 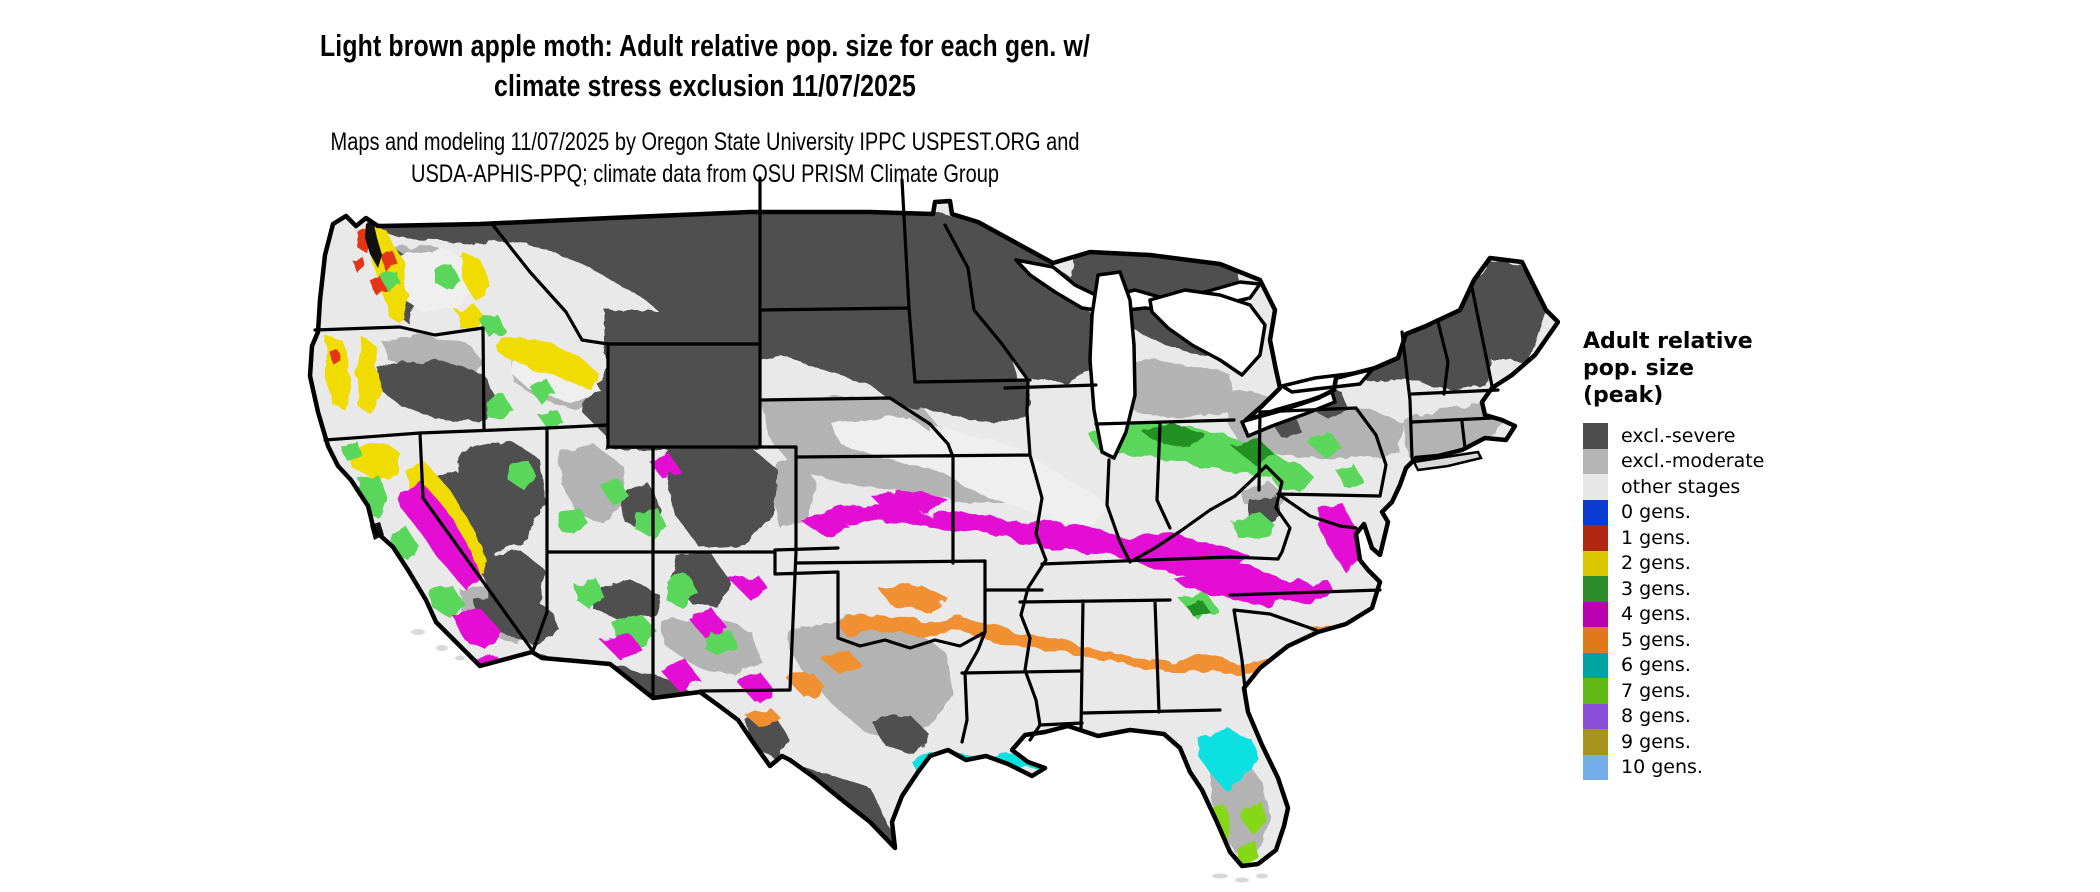 What do you see at coordinates (1112, 365) in the screenshot?
I see `lake-michigan` at bounding box center [1112, 365].